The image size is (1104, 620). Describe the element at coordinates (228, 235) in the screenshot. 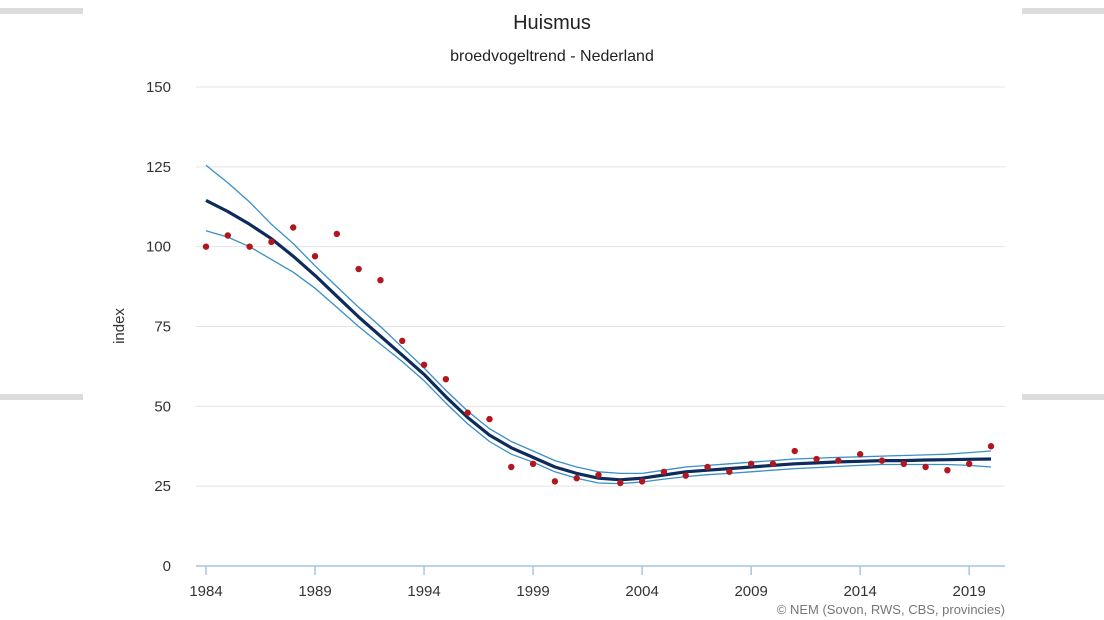

I see `observed-point-1985` at that location.